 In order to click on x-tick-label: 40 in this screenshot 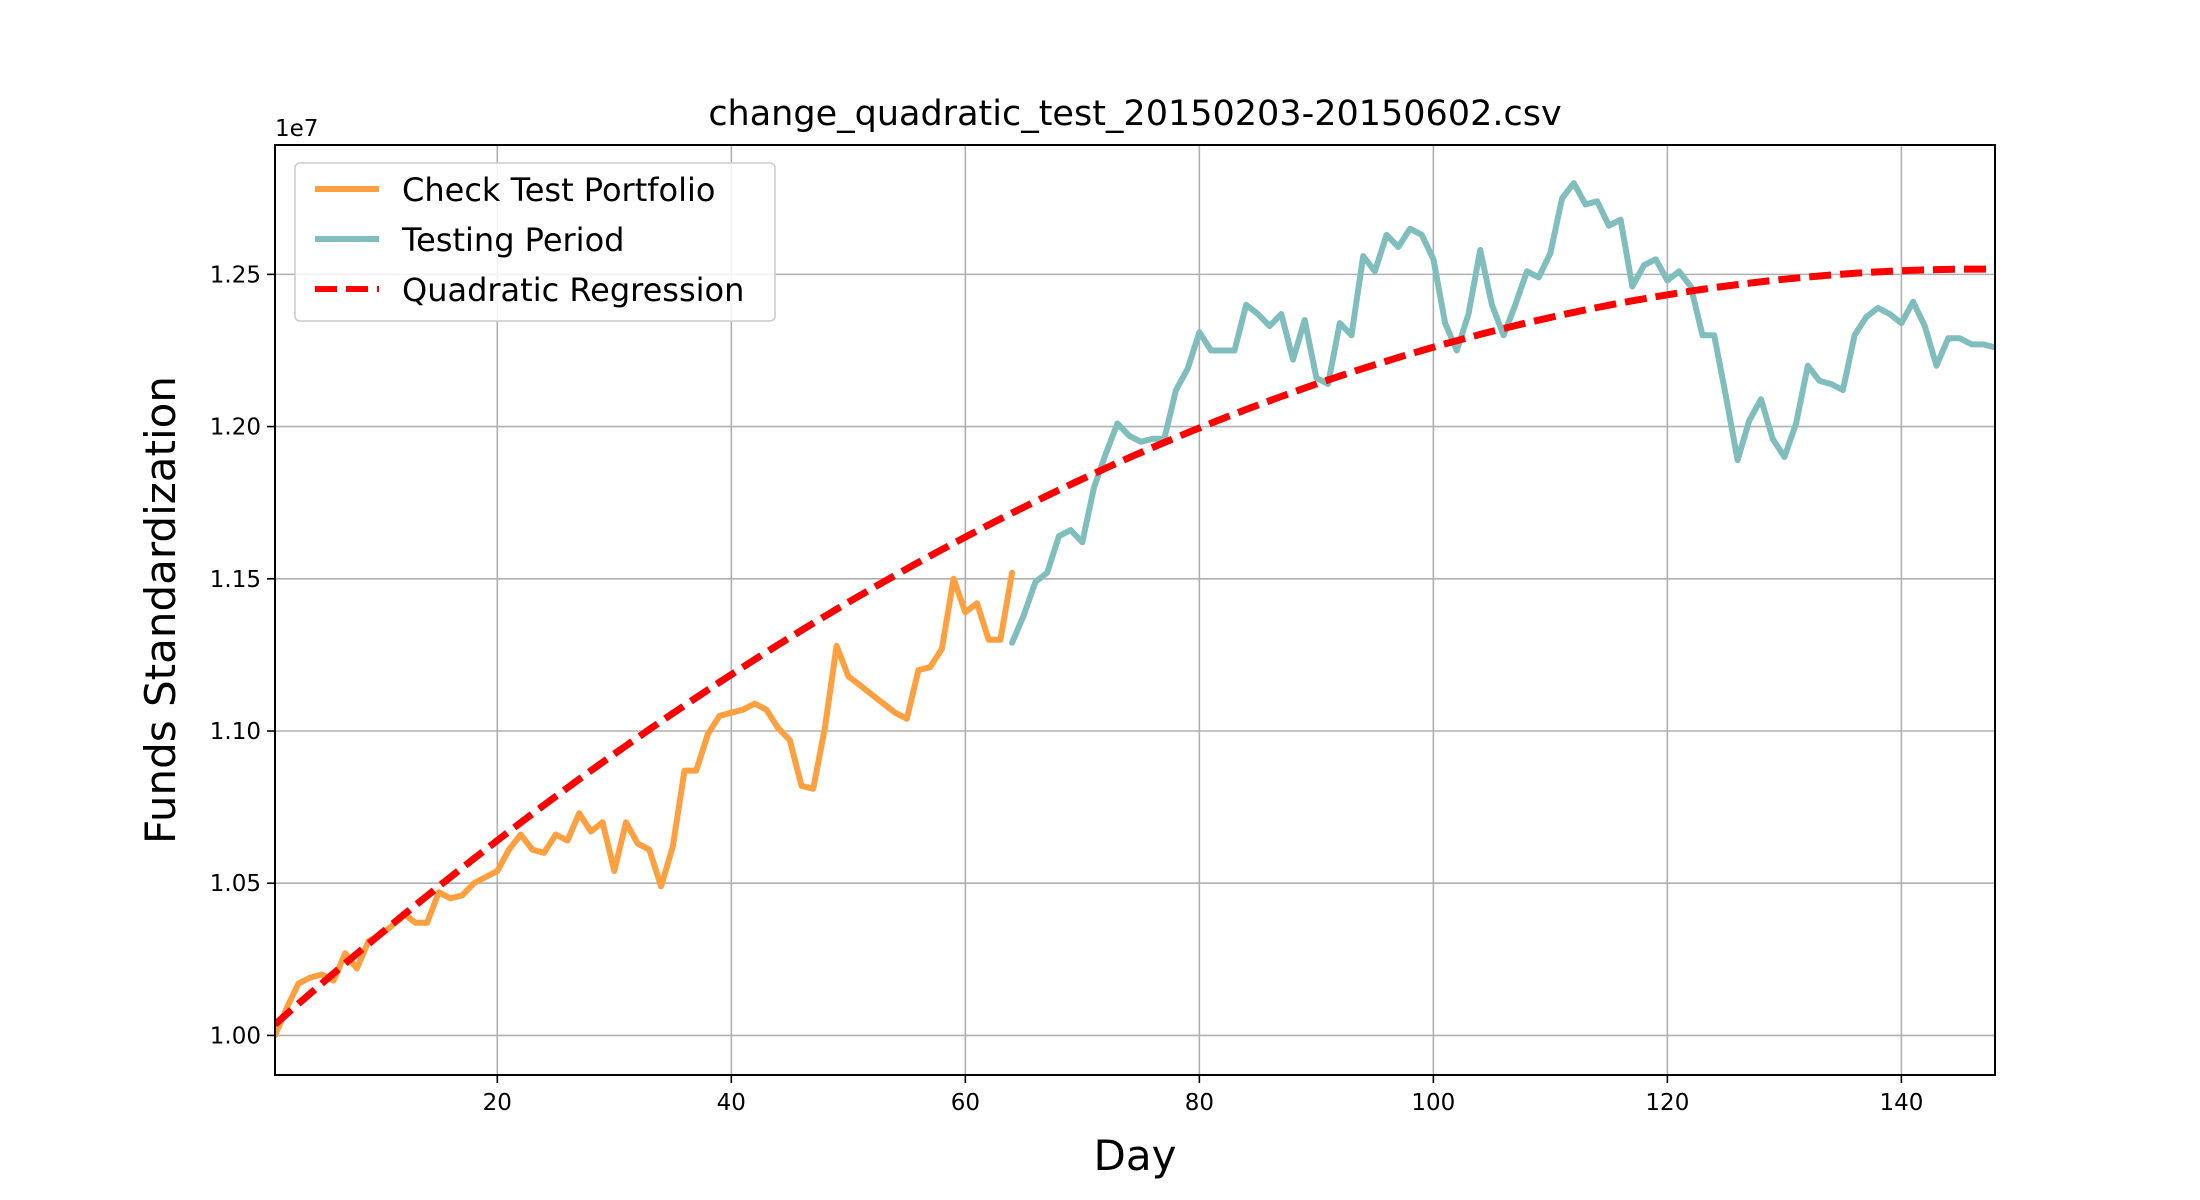, I will do `click(731, 1103)`.